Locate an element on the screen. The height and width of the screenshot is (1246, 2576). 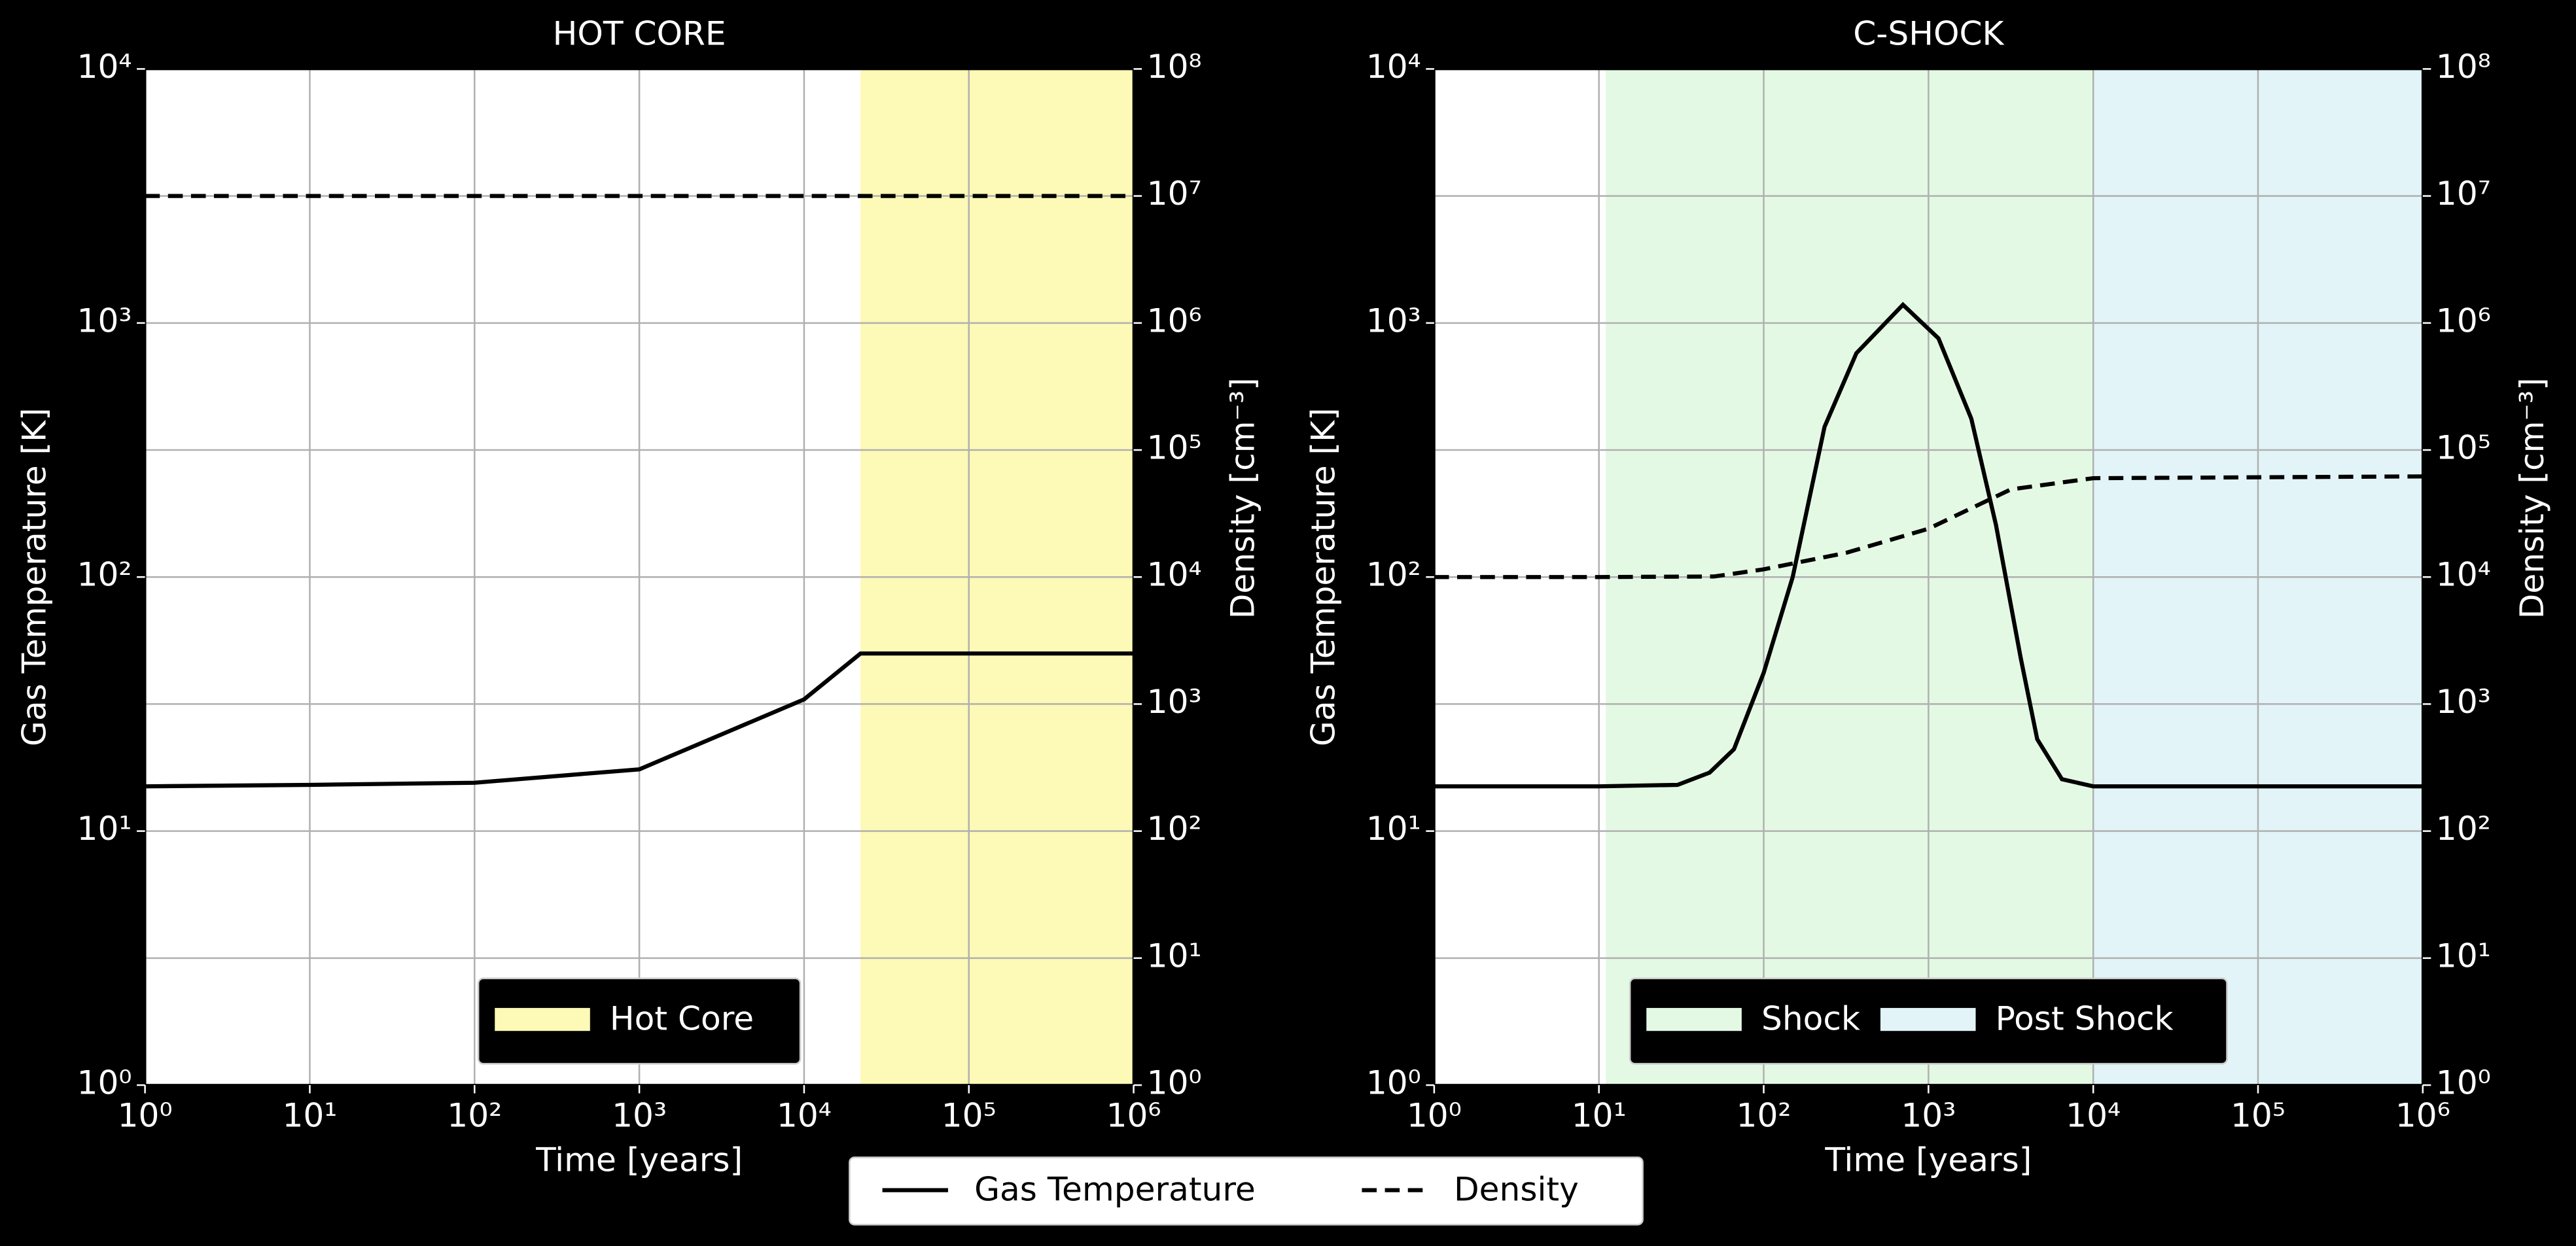
region-legend: Shock Post Shock is located at coordinates (1928, 1021).